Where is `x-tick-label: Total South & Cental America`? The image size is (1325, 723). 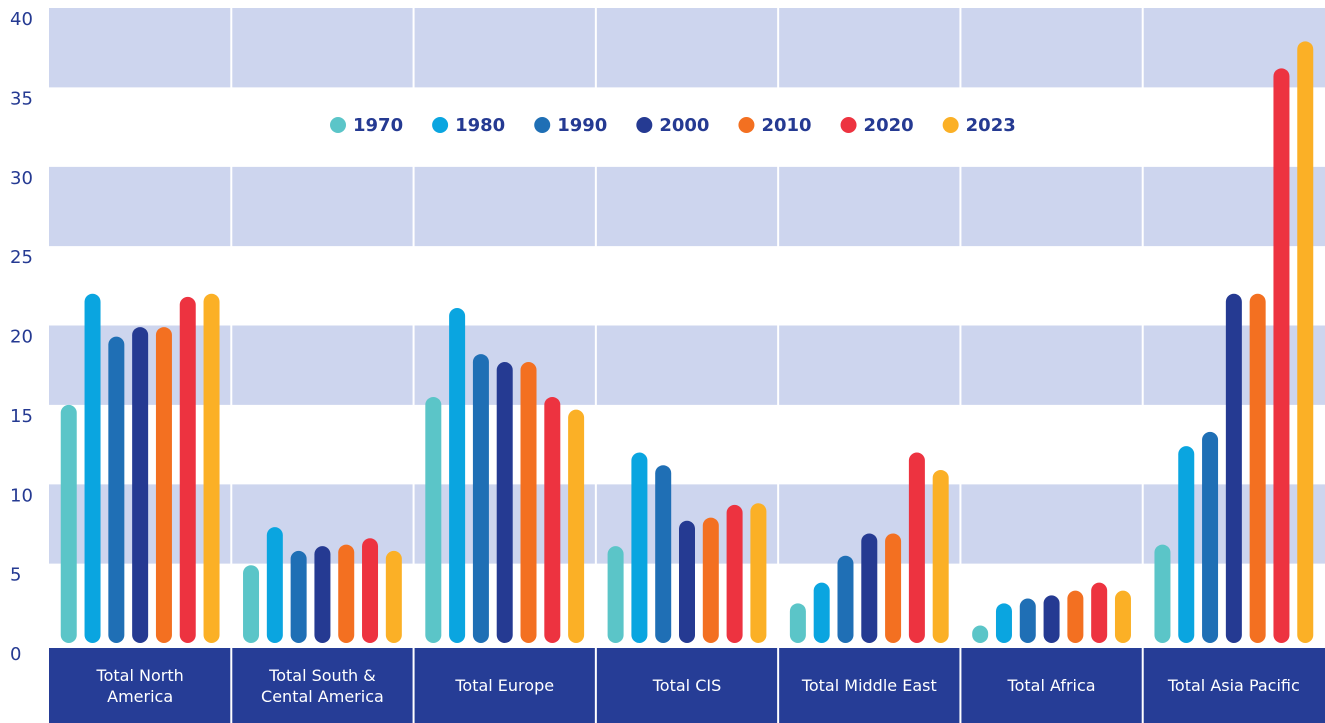 x-tick-label: Total South & Cental America is located at coordinates (322, 685).